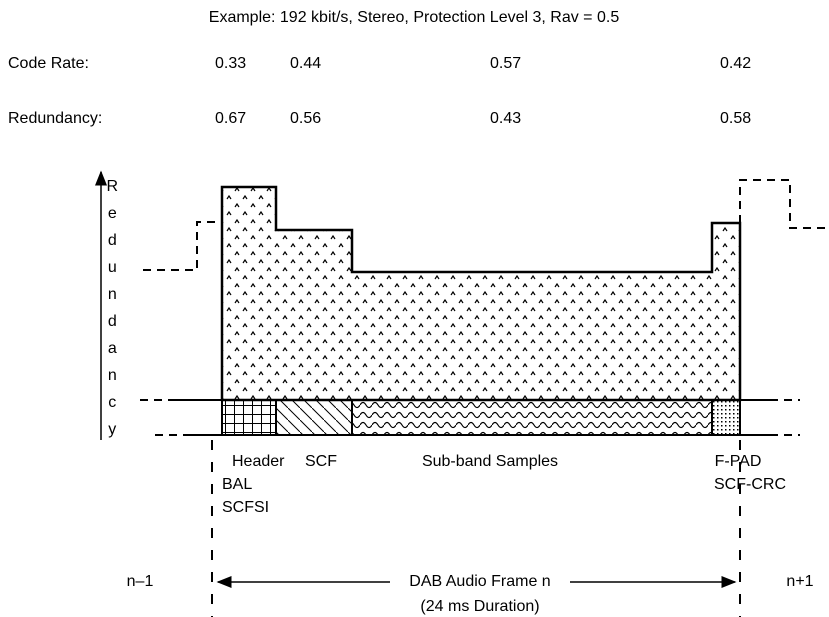  What do you see at coordinates (140, 581) in the screenshot?
I see `previous-frame: n–1` at bounding box center [140, 581].